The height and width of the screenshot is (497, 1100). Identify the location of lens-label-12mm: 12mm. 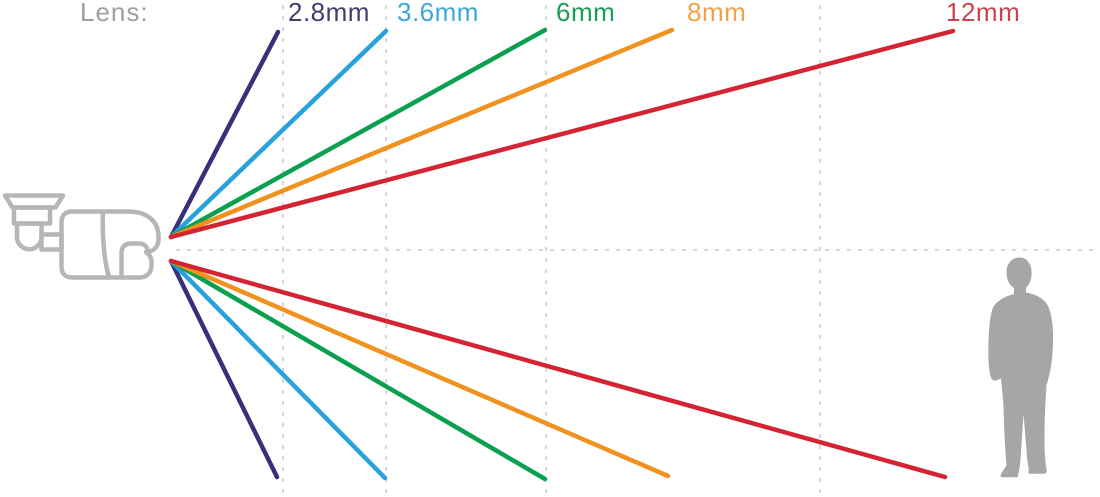
(983, 13).